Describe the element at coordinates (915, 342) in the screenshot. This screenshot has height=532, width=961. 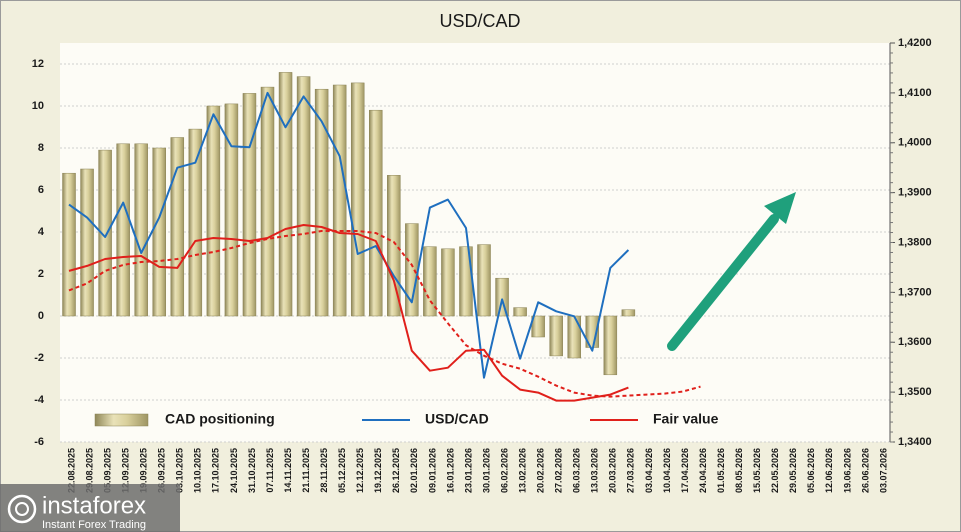
I see `y2-tick-label: 1,3600` at that location.